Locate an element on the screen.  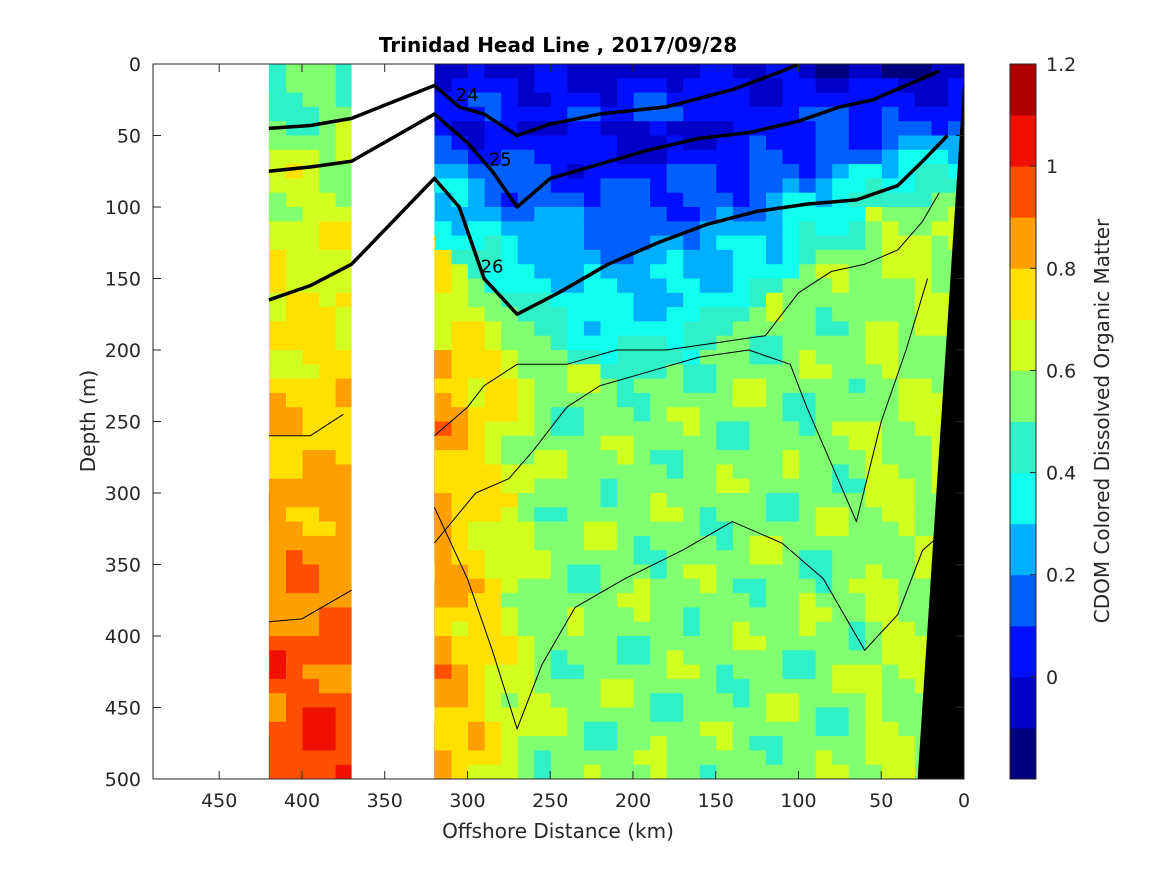
colorbar-tick-label: 1 is located at coordinates (1052, 167).